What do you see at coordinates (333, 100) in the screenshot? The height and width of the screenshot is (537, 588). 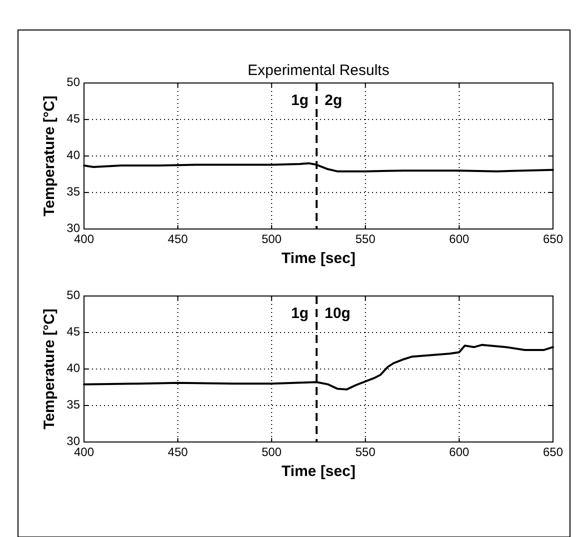 I see `annotation: 2g` at bounding box center [333, 100].